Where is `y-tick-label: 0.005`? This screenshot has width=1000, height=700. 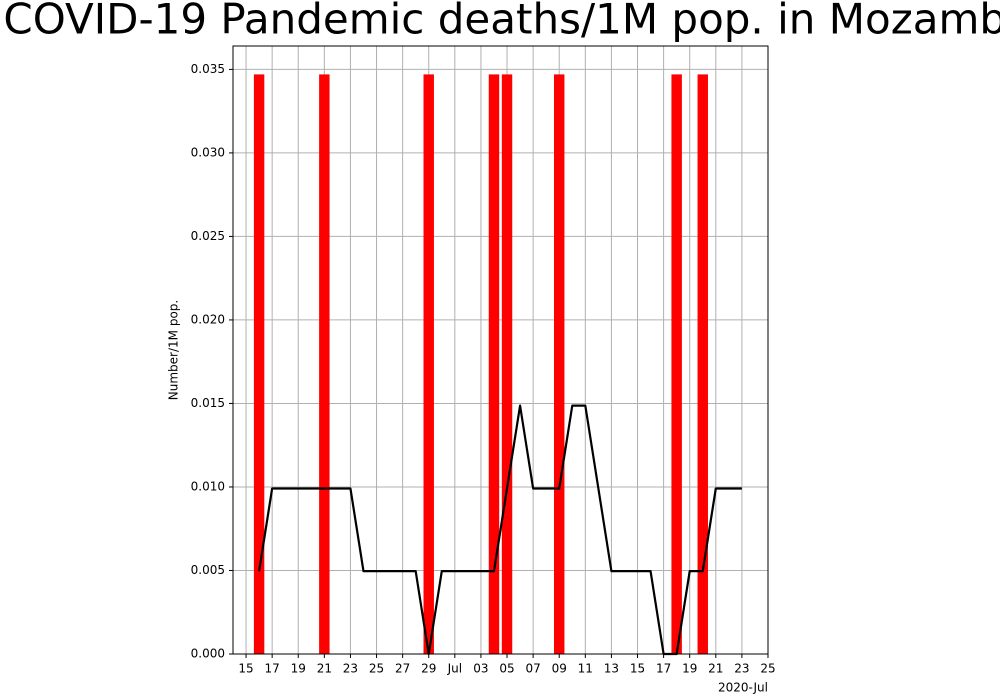 y-tick-label: 0.005 is located at coordinates (208, 570).